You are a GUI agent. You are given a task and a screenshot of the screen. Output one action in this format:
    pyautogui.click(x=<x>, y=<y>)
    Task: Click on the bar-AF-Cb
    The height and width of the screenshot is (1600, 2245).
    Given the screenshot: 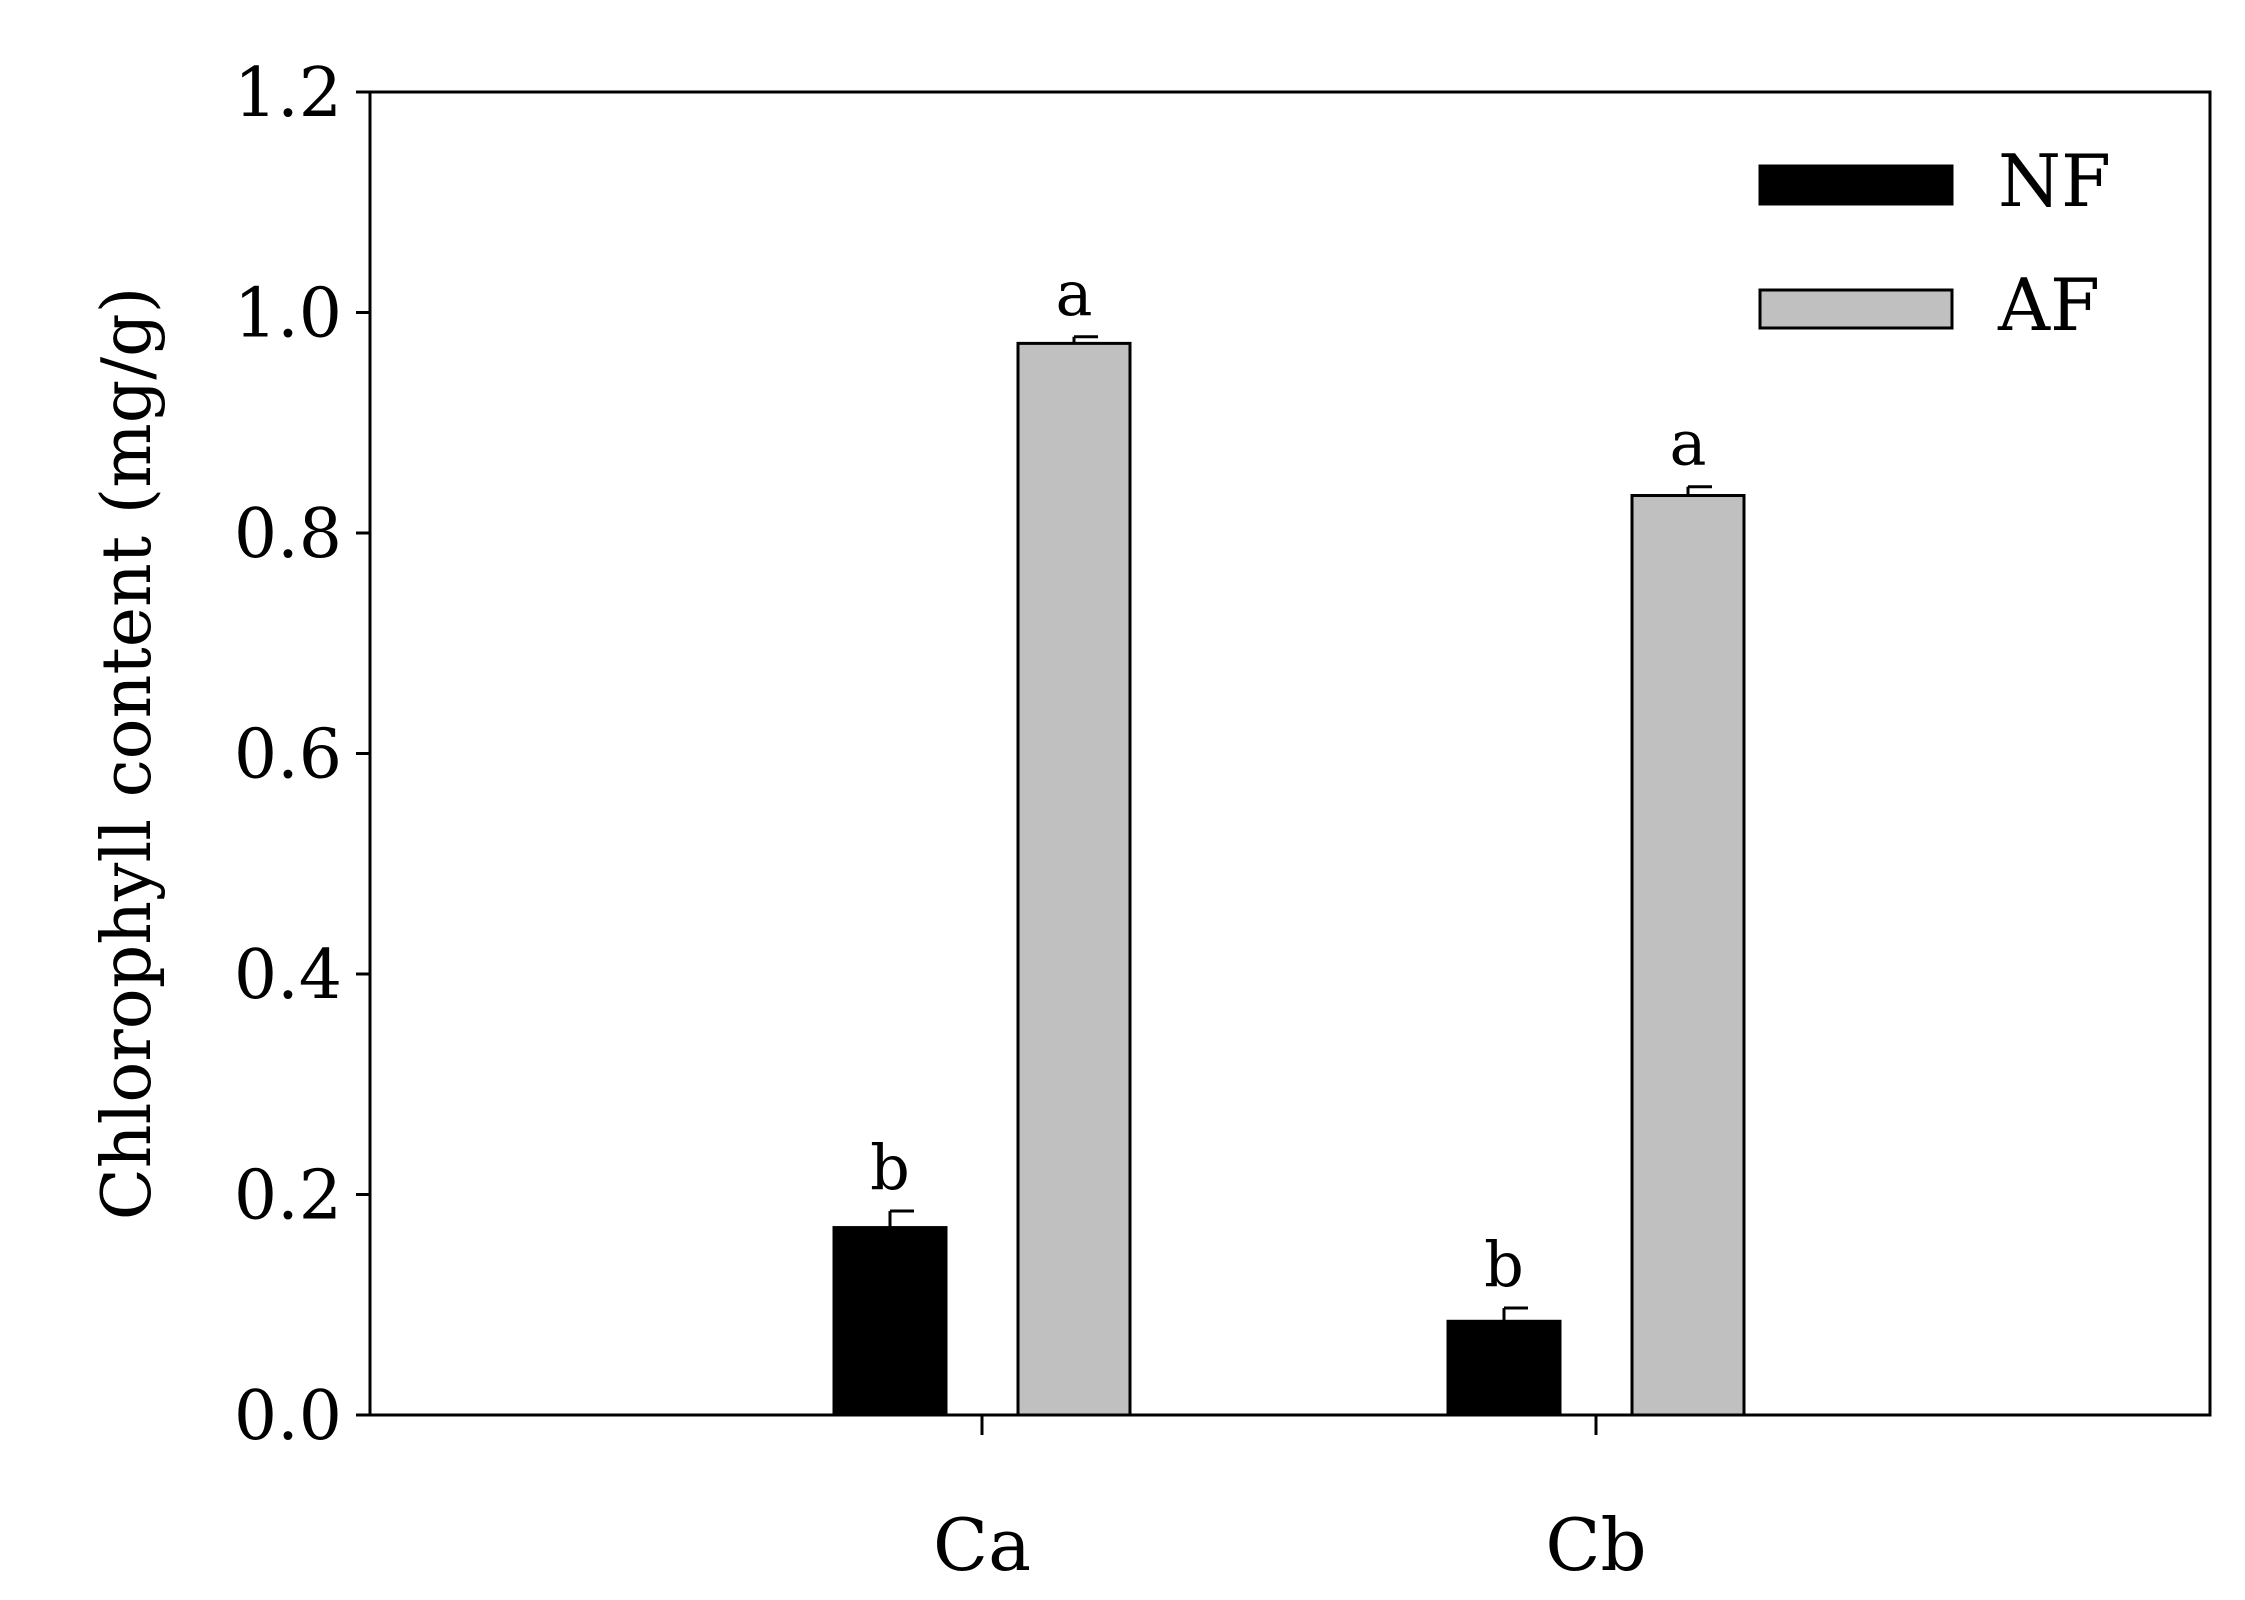 What is the action you would take?
    pyautogui.click(x=1688, y=955)
    